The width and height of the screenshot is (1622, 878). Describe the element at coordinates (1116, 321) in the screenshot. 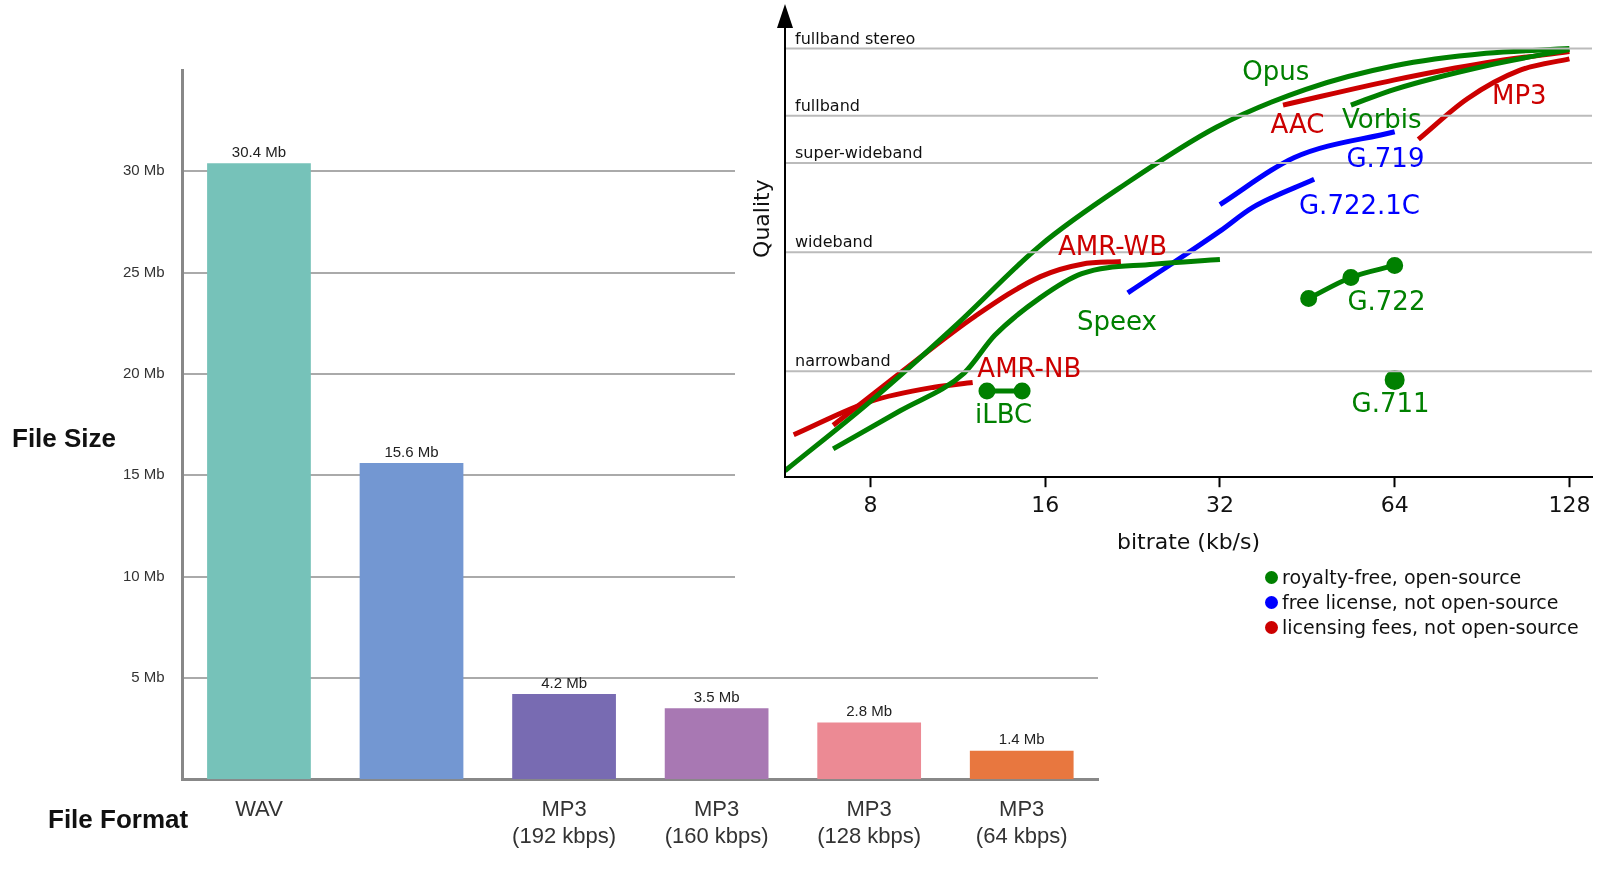

I see `series-label: Speex` at that location.